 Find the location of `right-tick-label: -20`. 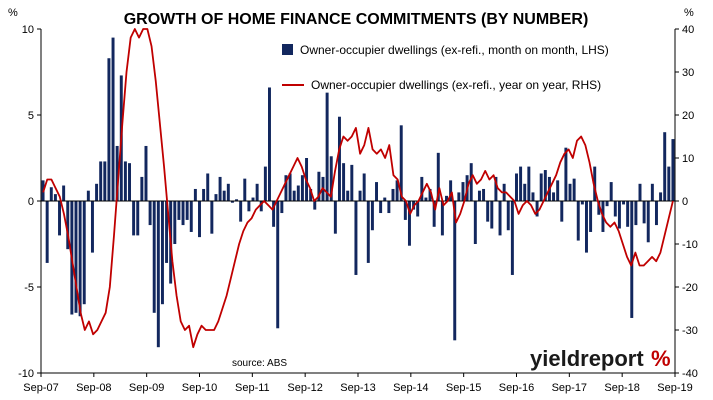

right-tick-label: -20 is located at coordinates (690, 288).